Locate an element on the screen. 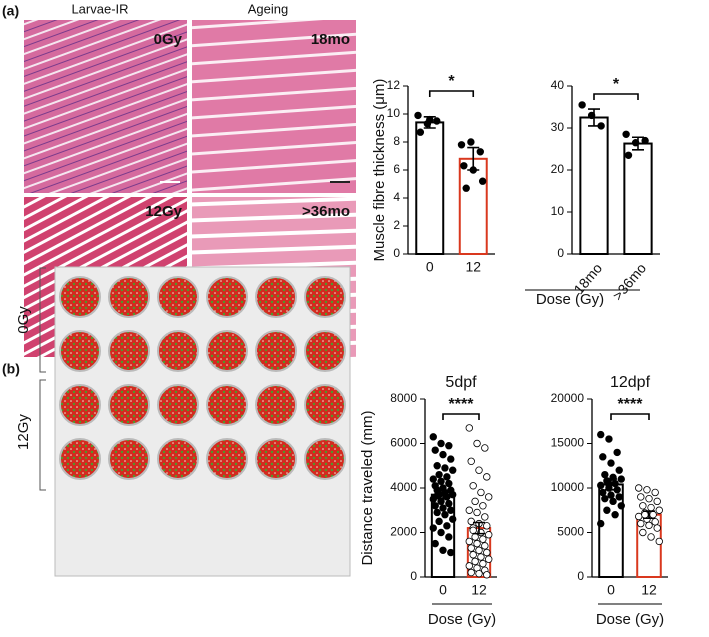 This screenshot has width=709, height=637. y-tick-label: 10 is located at coordinates (394, 113).